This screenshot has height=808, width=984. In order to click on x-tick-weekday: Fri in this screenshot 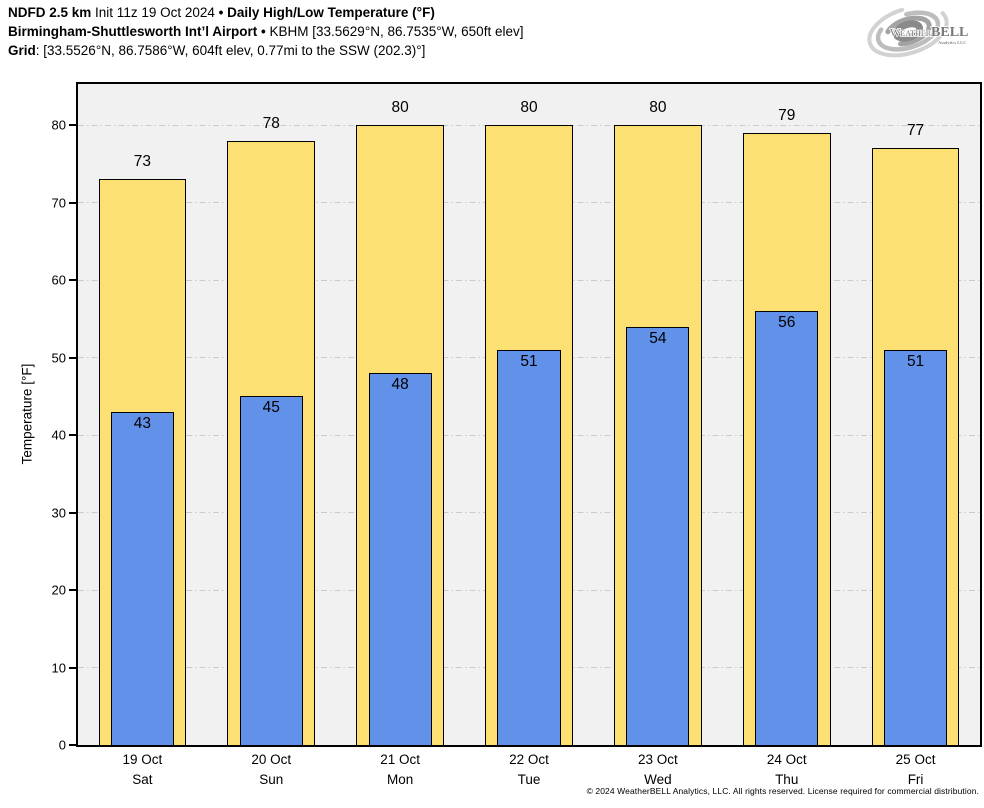, I will do `click(915, 779)`.